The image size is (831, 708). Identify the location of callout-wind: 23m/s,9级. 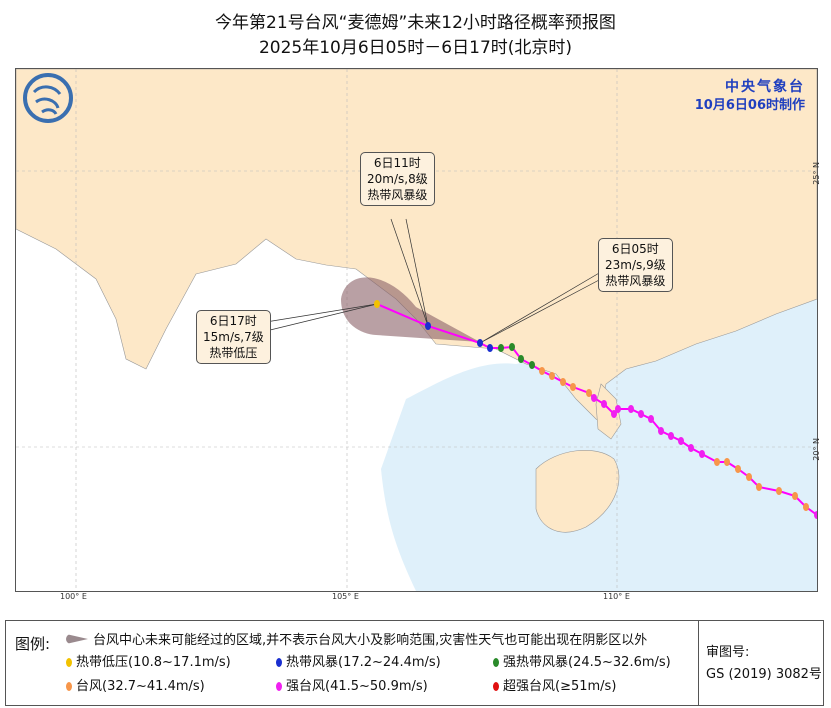
(635, 265).